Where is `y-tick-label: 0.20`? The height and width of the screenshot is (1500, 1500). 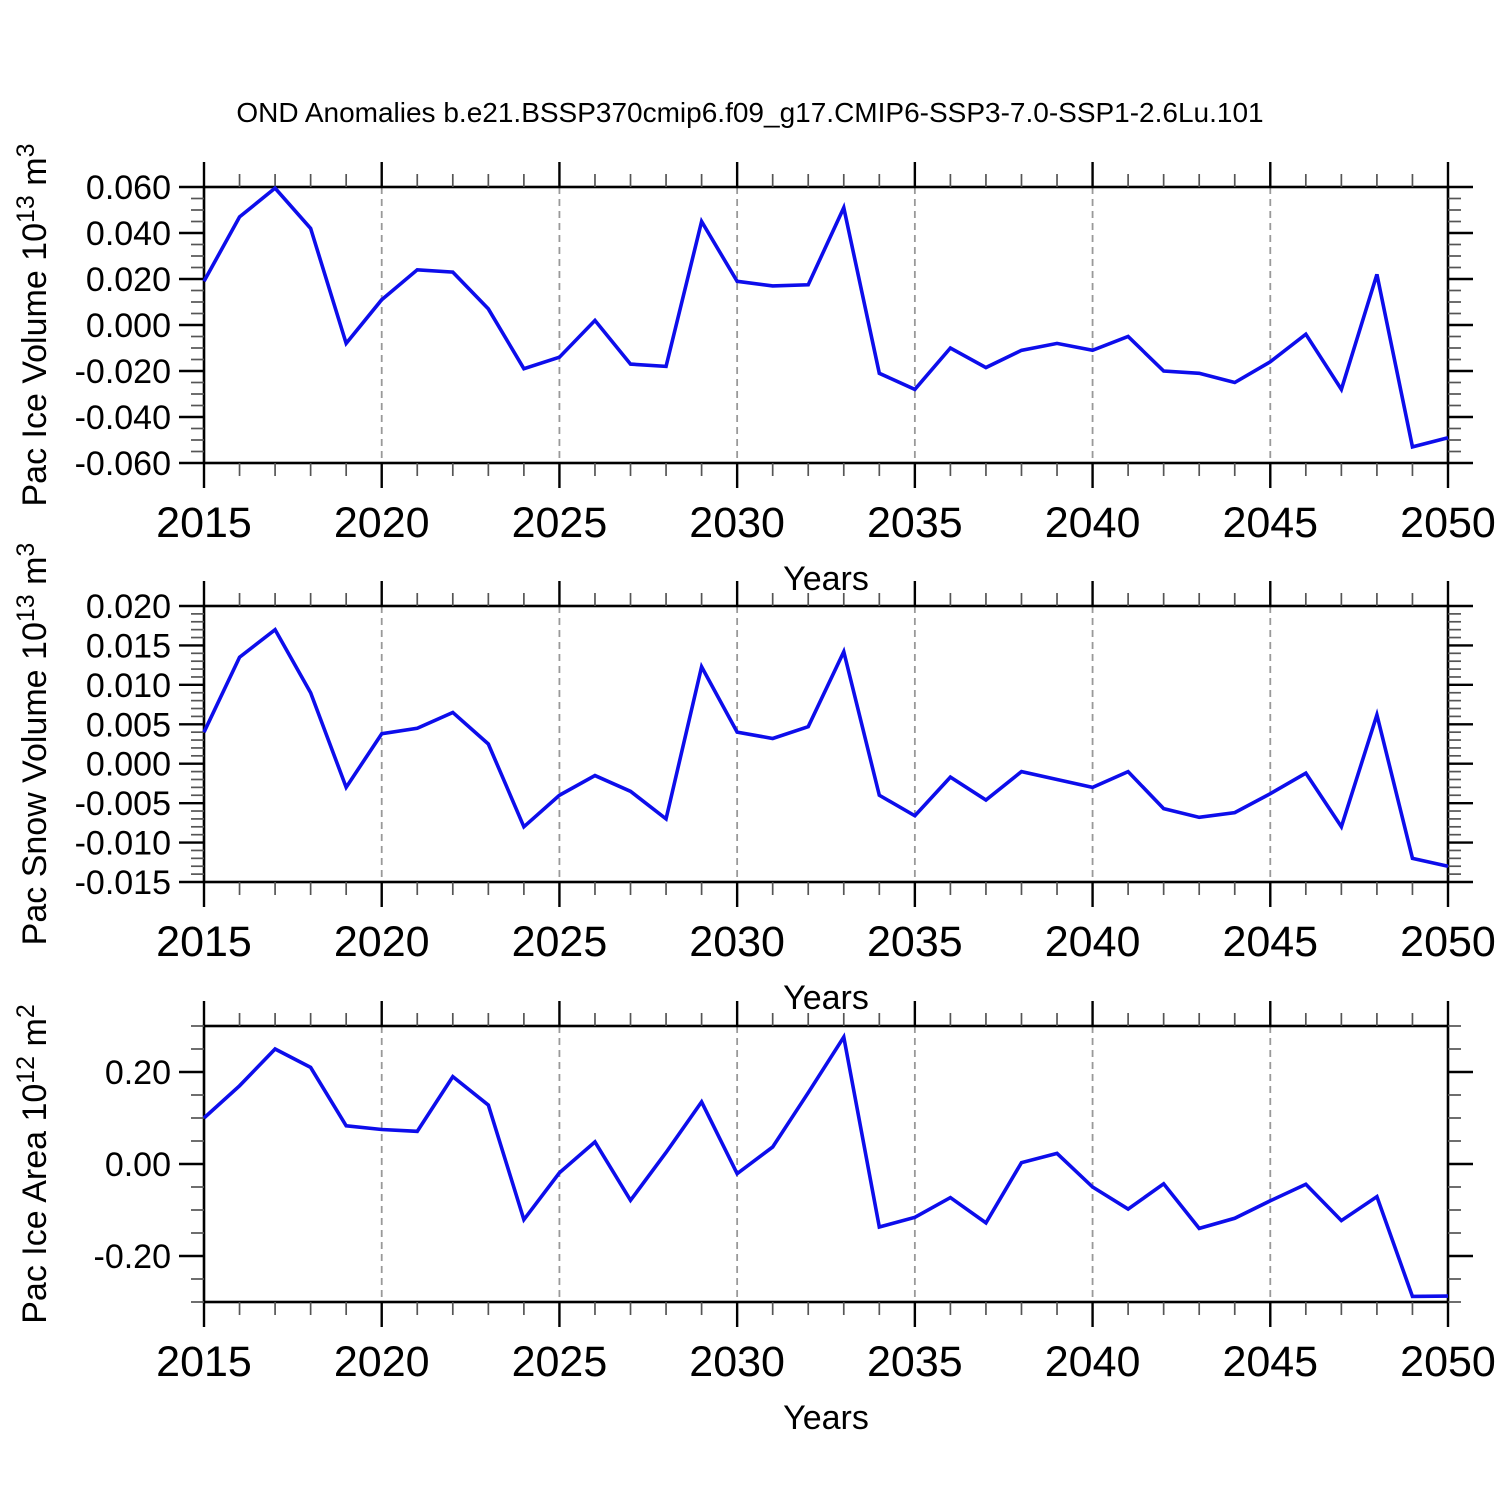
y-tick-label: 0.20 is located at coordinates (138, 1073).